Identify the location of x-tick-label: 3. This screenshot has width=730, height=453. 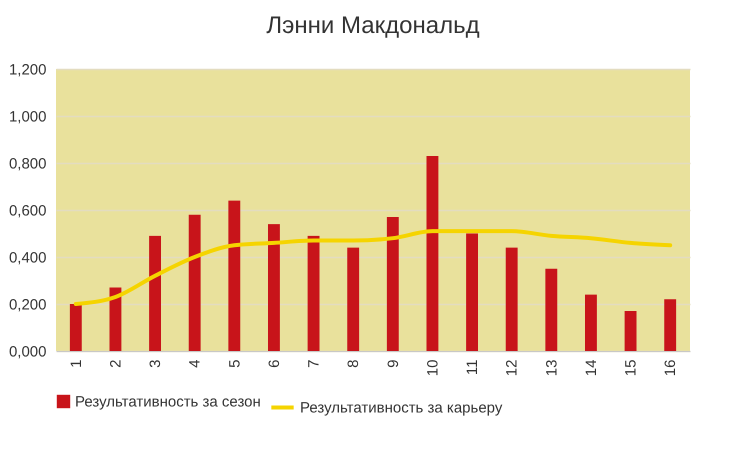
(155, 364).